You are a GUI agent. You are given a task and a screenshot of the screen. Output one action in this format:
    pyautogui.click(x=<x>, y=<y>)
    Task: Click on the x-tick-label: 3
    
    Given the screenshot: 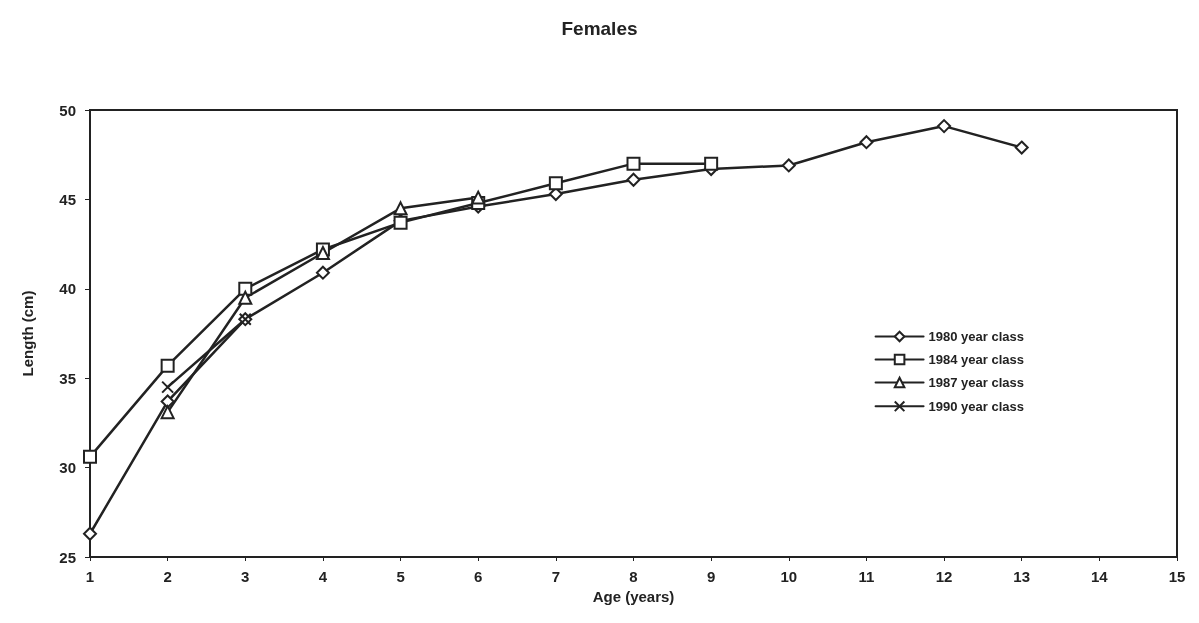 What is the action you would take?
    pyautogui.click(x=245, y=576)
    